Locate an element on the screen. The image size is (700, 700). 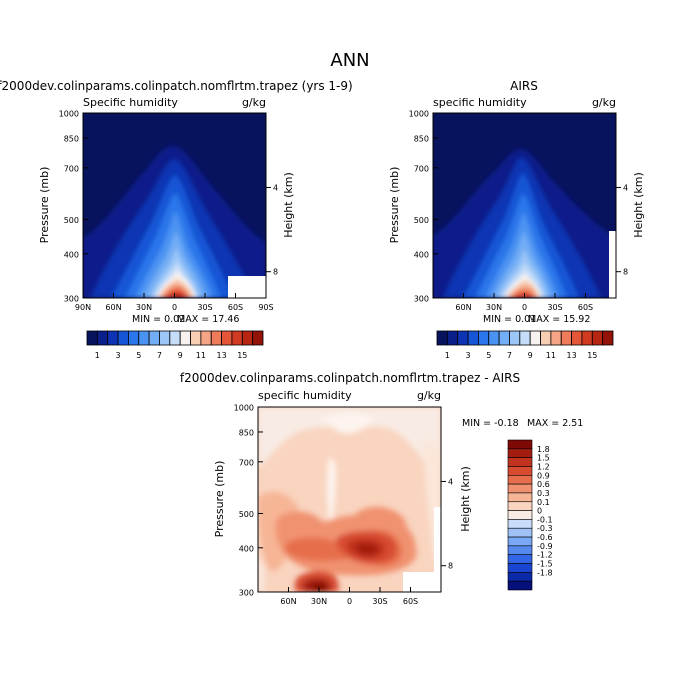
panel-airs-missing-data is located at coordinates (612, 264).